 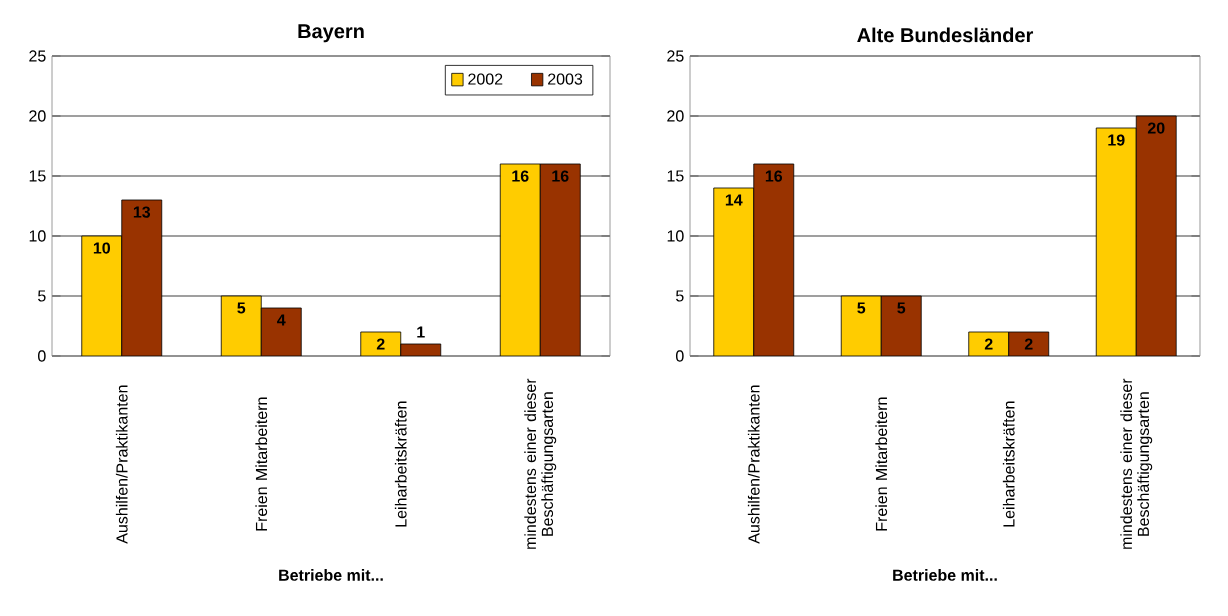 I want to click on chart-title: Alte Bundesländer, so click(x=945, y=35).